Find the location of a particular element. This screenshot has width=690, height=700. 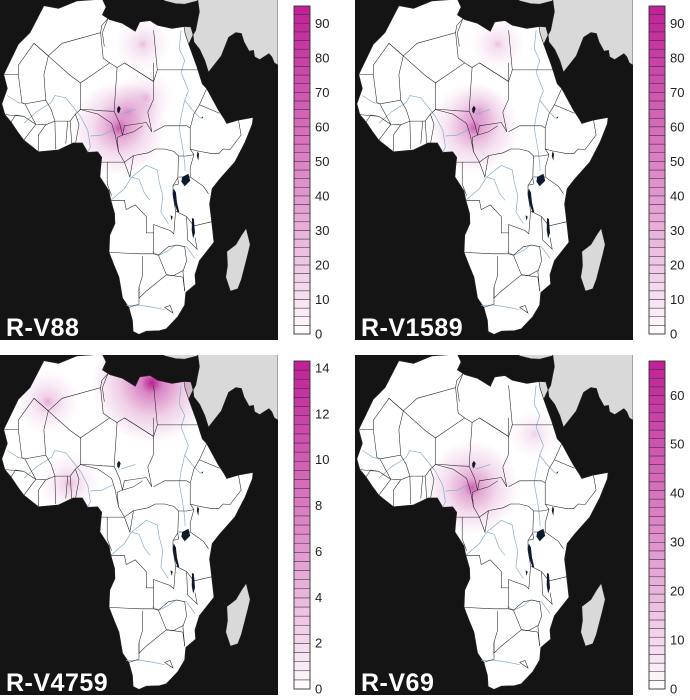

panel-label: R-V88 is located at coordinates (43, 328).